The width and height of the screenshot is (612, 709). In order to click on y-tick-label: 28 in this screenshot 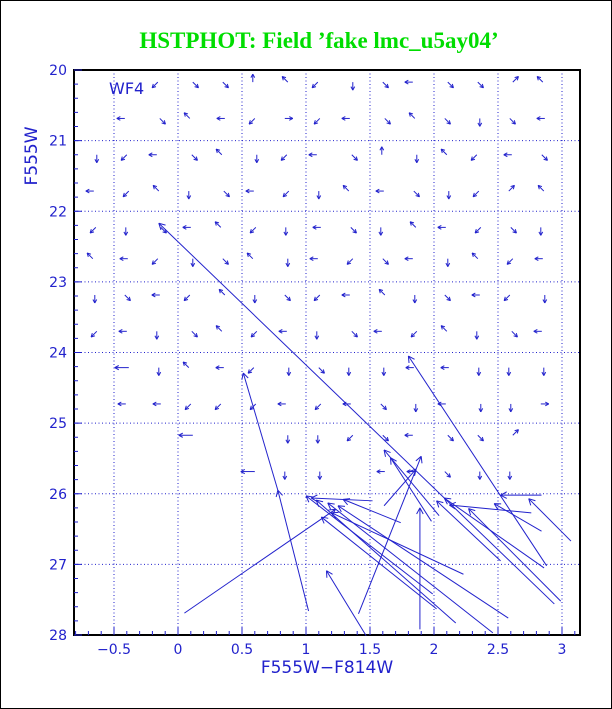, I will do `click(58, 636)`.